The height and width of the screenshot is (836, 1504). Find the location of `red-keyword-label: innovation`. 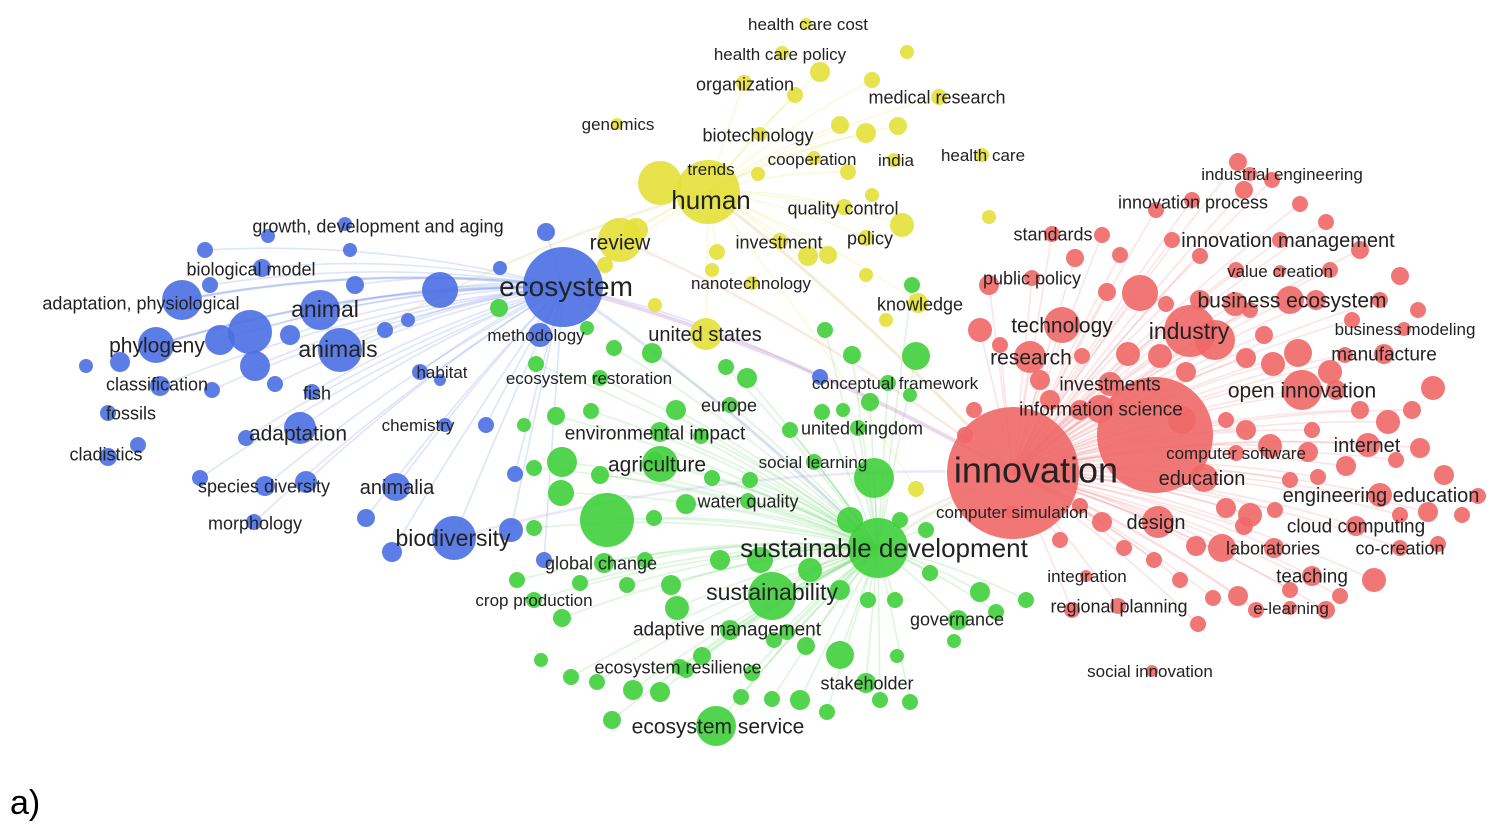

red-keyword-label: innovation is located at coordinates (1036, 470).